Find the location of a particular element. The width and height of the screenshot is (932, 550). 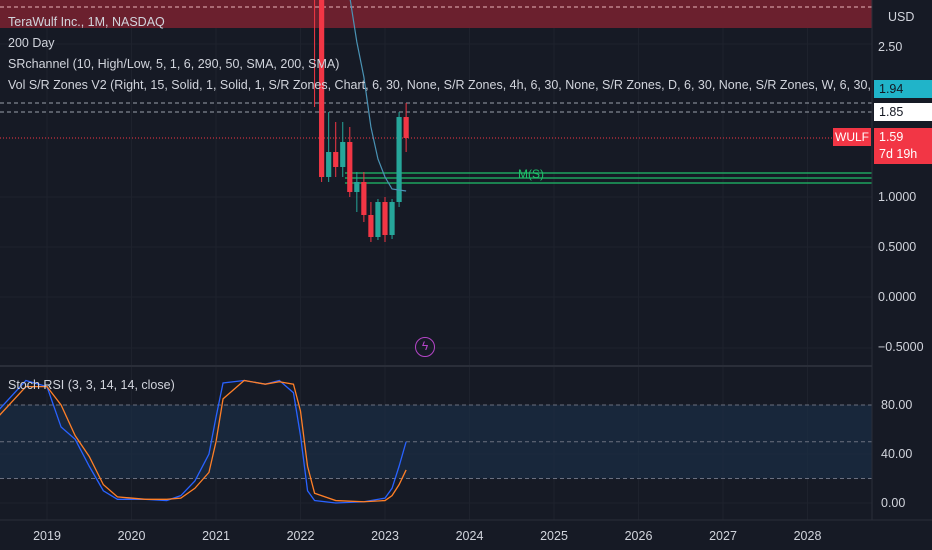

price-tick-label: 2.50 is located at coordinates (890, 47).